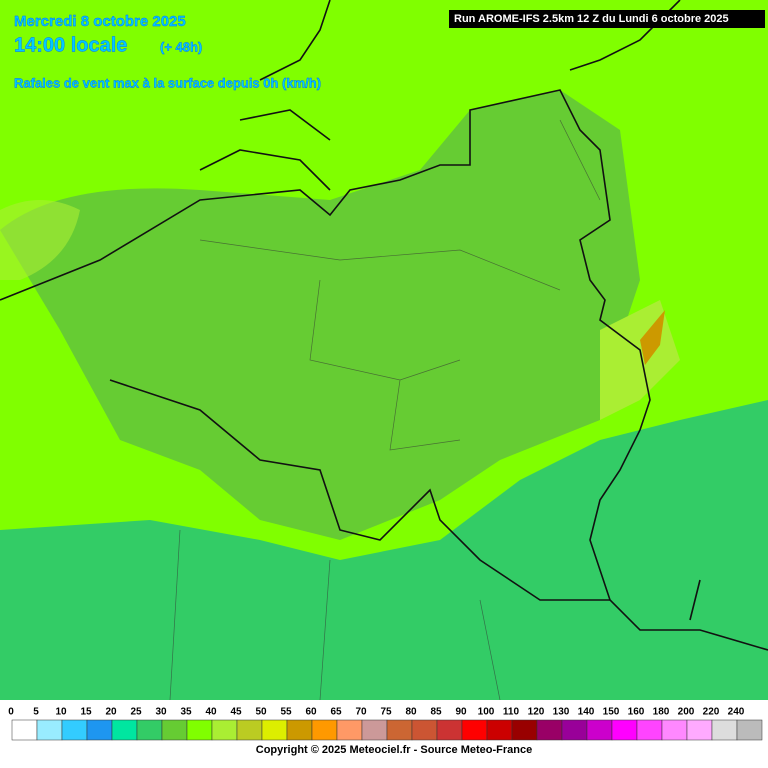 Image resolution: width=768 pixels, height=768 pixels. Describe the element at coordinates (100, 21) in the screenshot. I see `date: Mercredi 8 octobre 2025` at that location.